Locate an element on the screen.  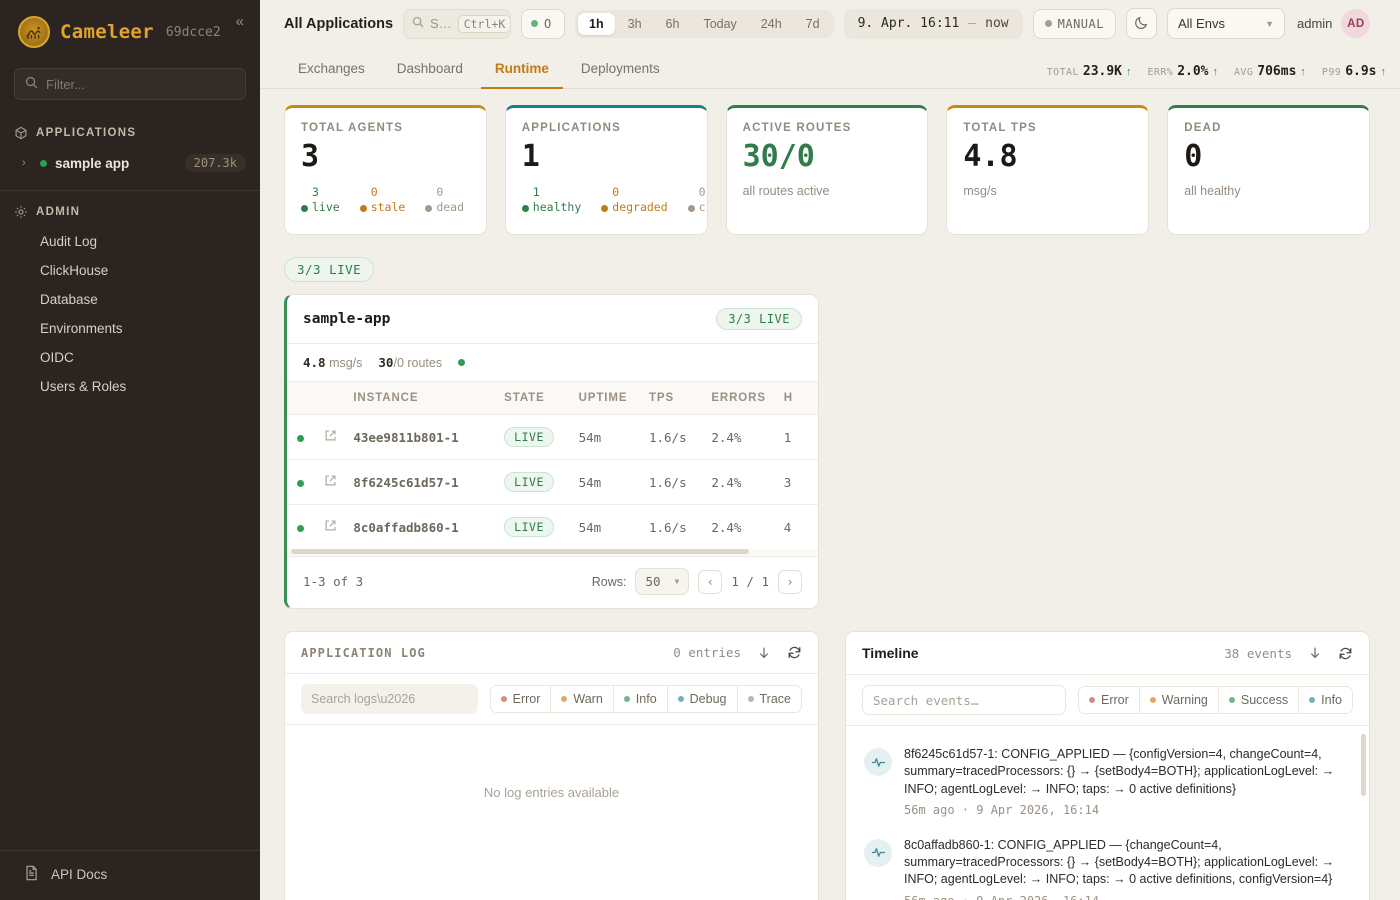
absolute-time-range: 9. Apr. 16:11 – now is located at coordinates (933, 23).